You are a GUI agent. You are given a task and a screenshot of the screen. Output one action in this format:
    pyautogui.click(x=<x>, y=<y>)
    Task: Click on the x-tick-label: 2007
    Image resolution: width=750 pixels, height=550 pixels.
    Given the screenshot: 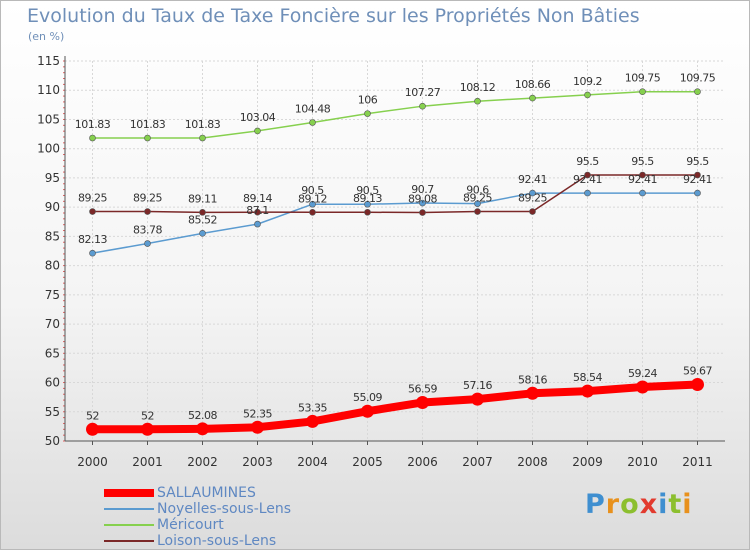 What is the action you would take?
    pyautogui.click(x=477, y=462)
    